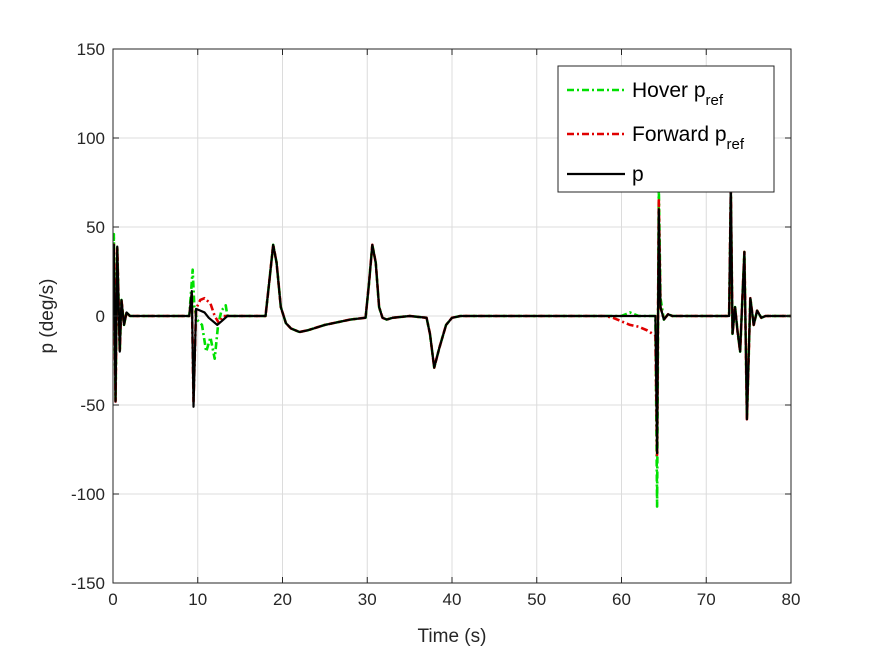 This screenshot has height=656, width=875. Describe the element at coordinates (112, 599) in the screenshot. I see `x-tick-label: 0` at that location.